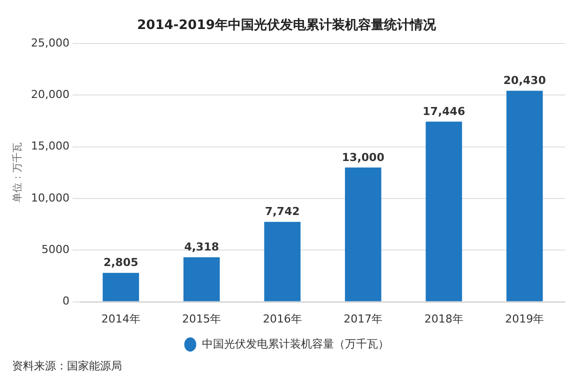 Image resolution: width=583 pixels, height=384 pixels. I want to click on x-tick-label: 2015年, so click(202, 319).